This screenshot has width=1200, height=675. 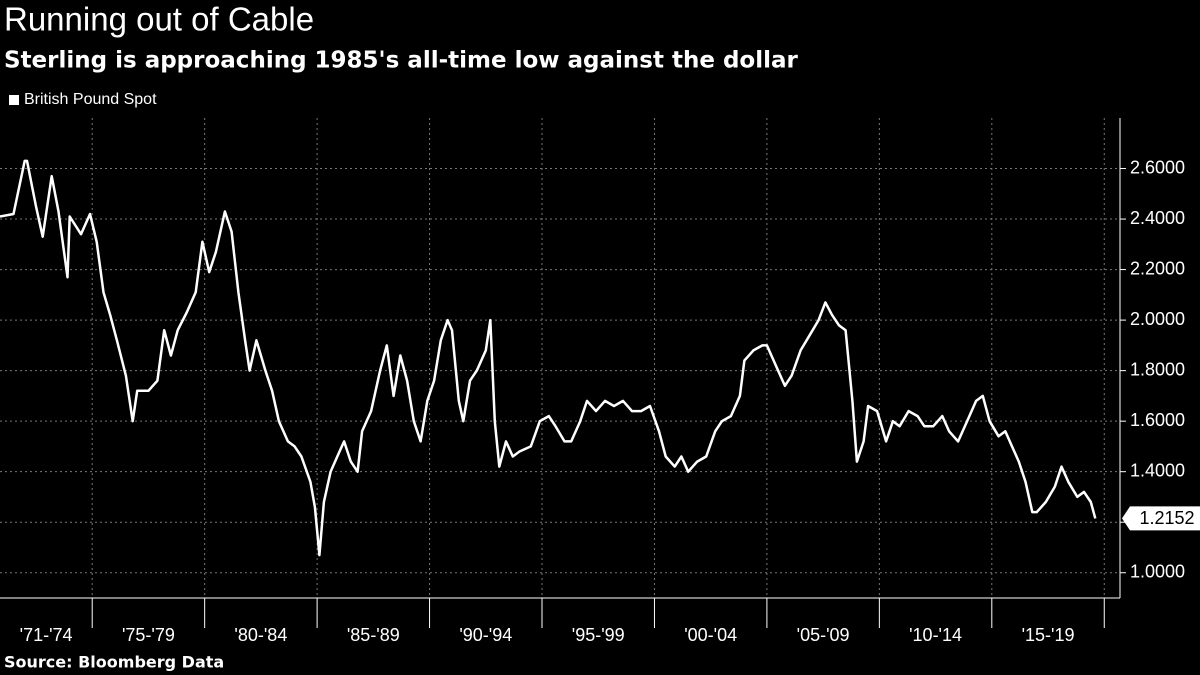 What do you see at coordinates (14, 100) in the screenshot?
I see `legend-swatch` at bounding box center [14, 100].